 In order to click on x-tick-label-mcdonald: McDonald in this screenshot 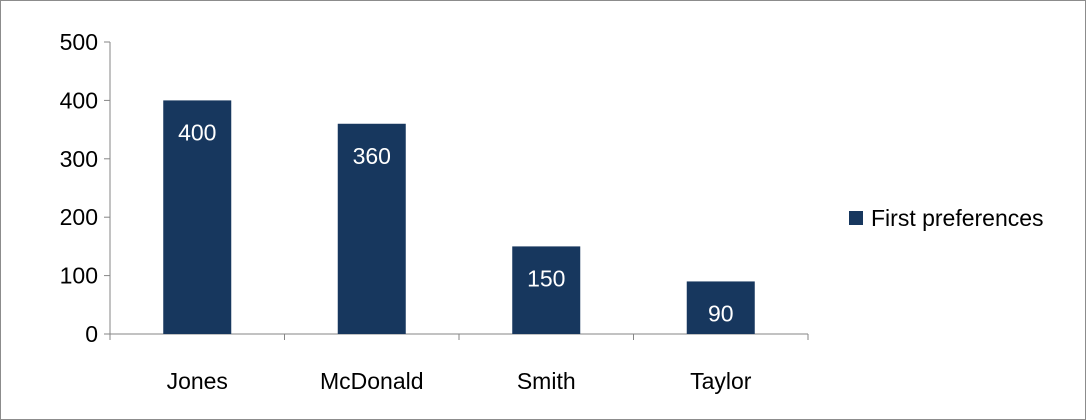, I will do `click(372, 381)`.